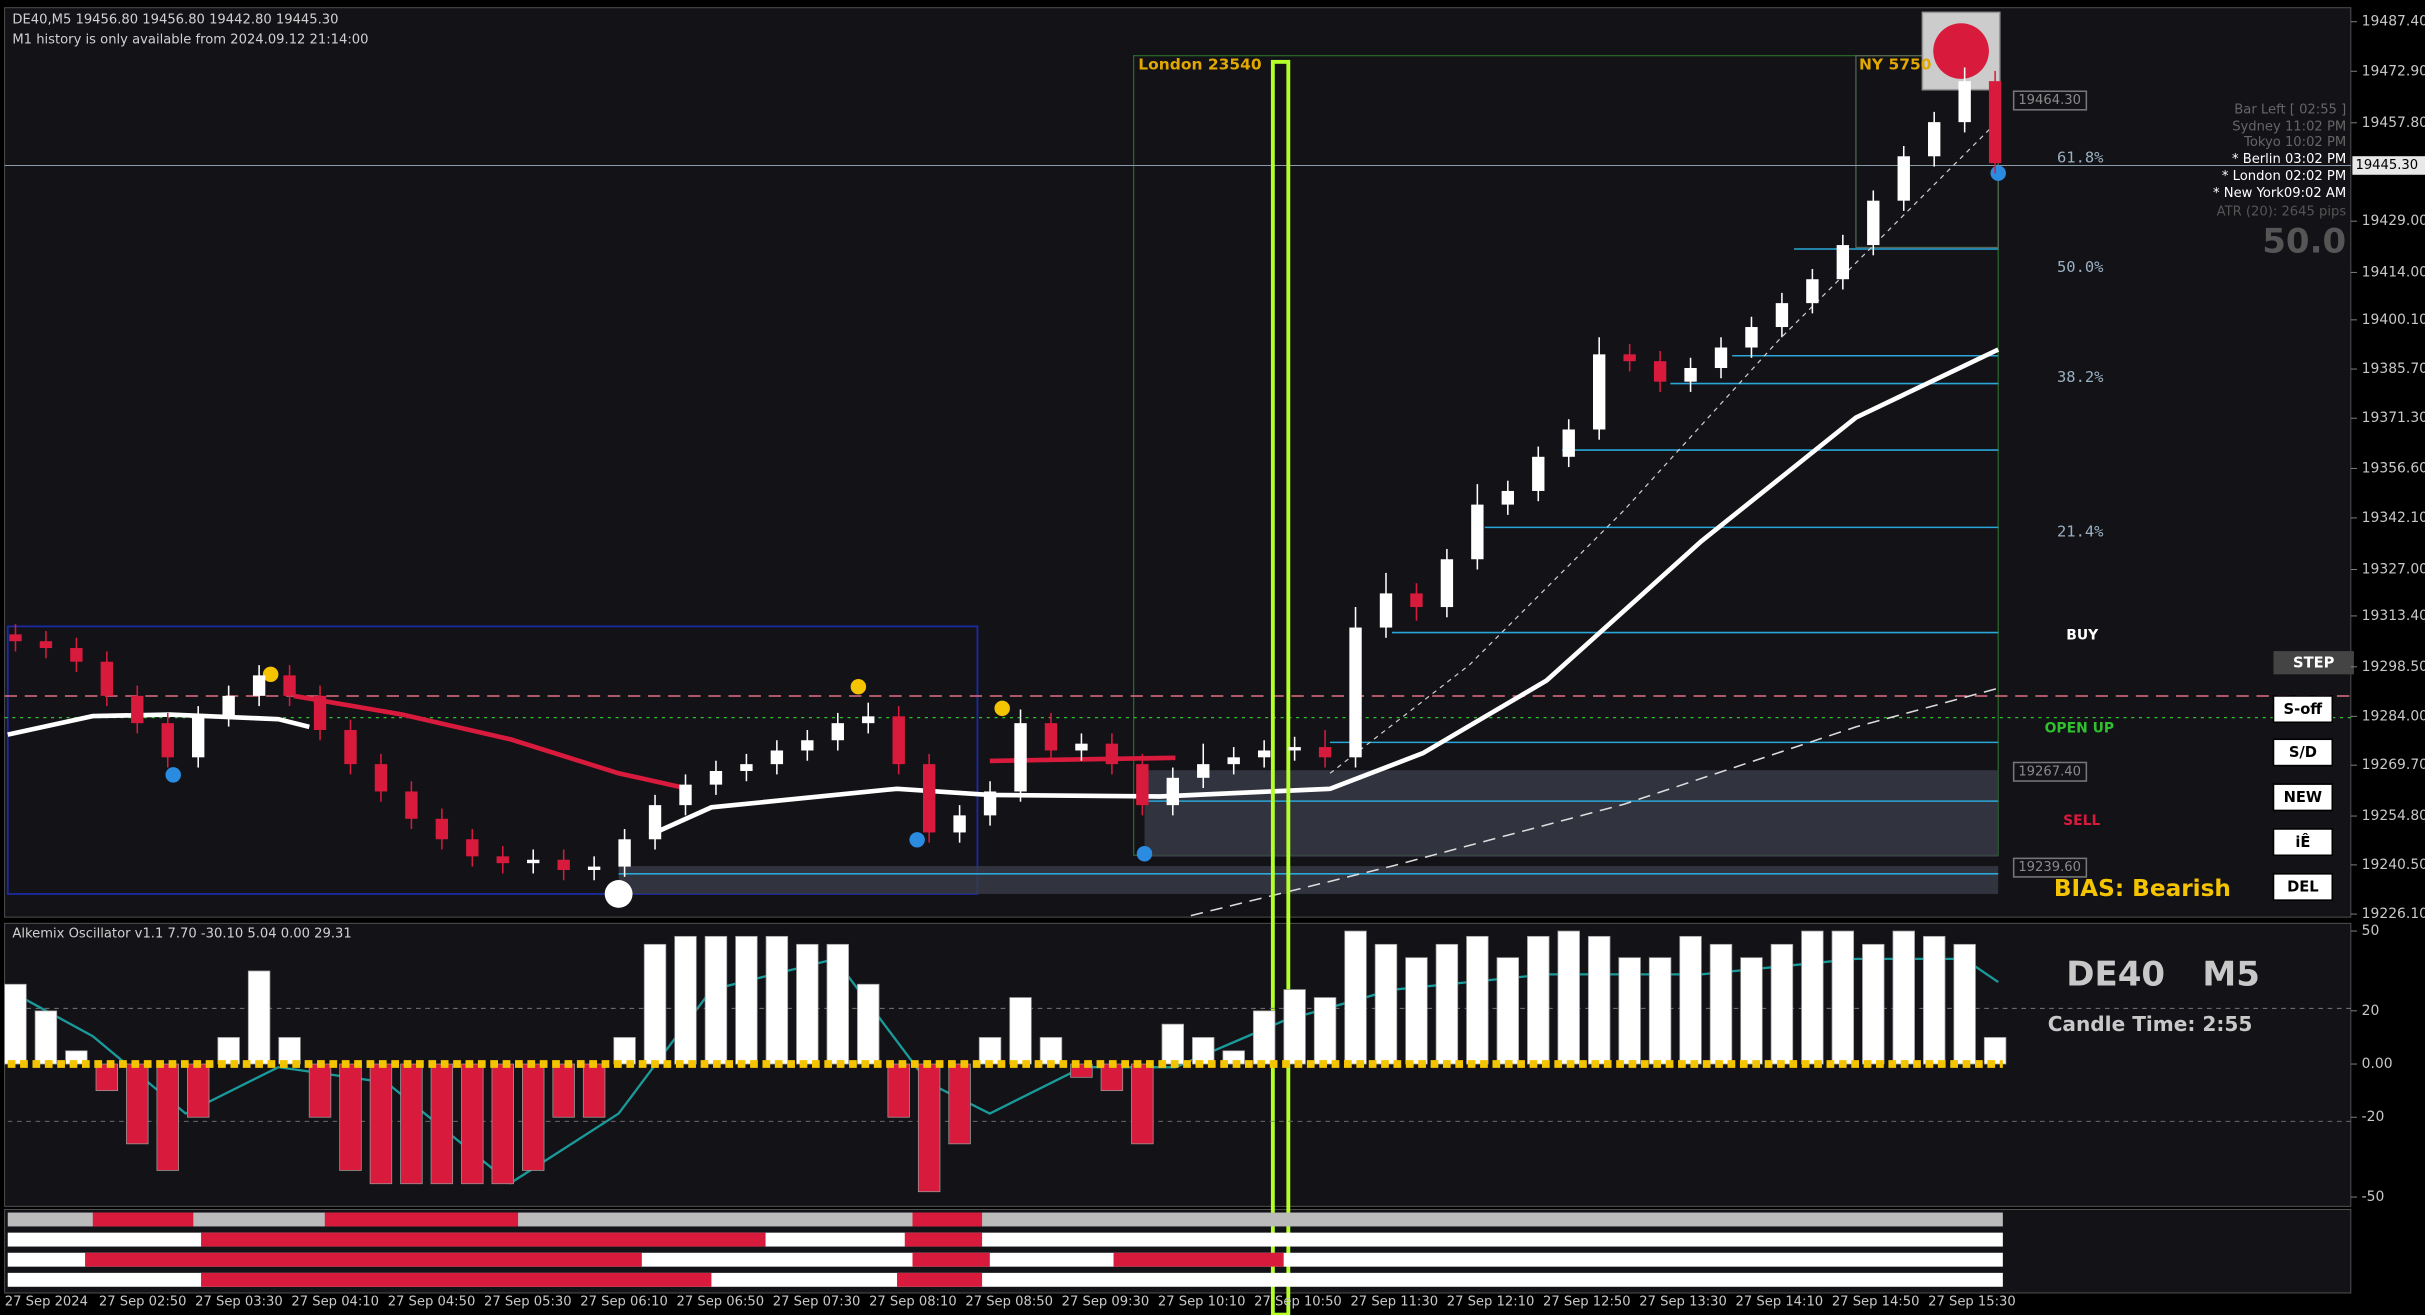 This screenshot has width=2425, height=1315. What do you see at coordinates (143, 1302) in the screenshot?
I see `x-tick-label: 27 Sep 02:50` at bounding box center [143, 1302].